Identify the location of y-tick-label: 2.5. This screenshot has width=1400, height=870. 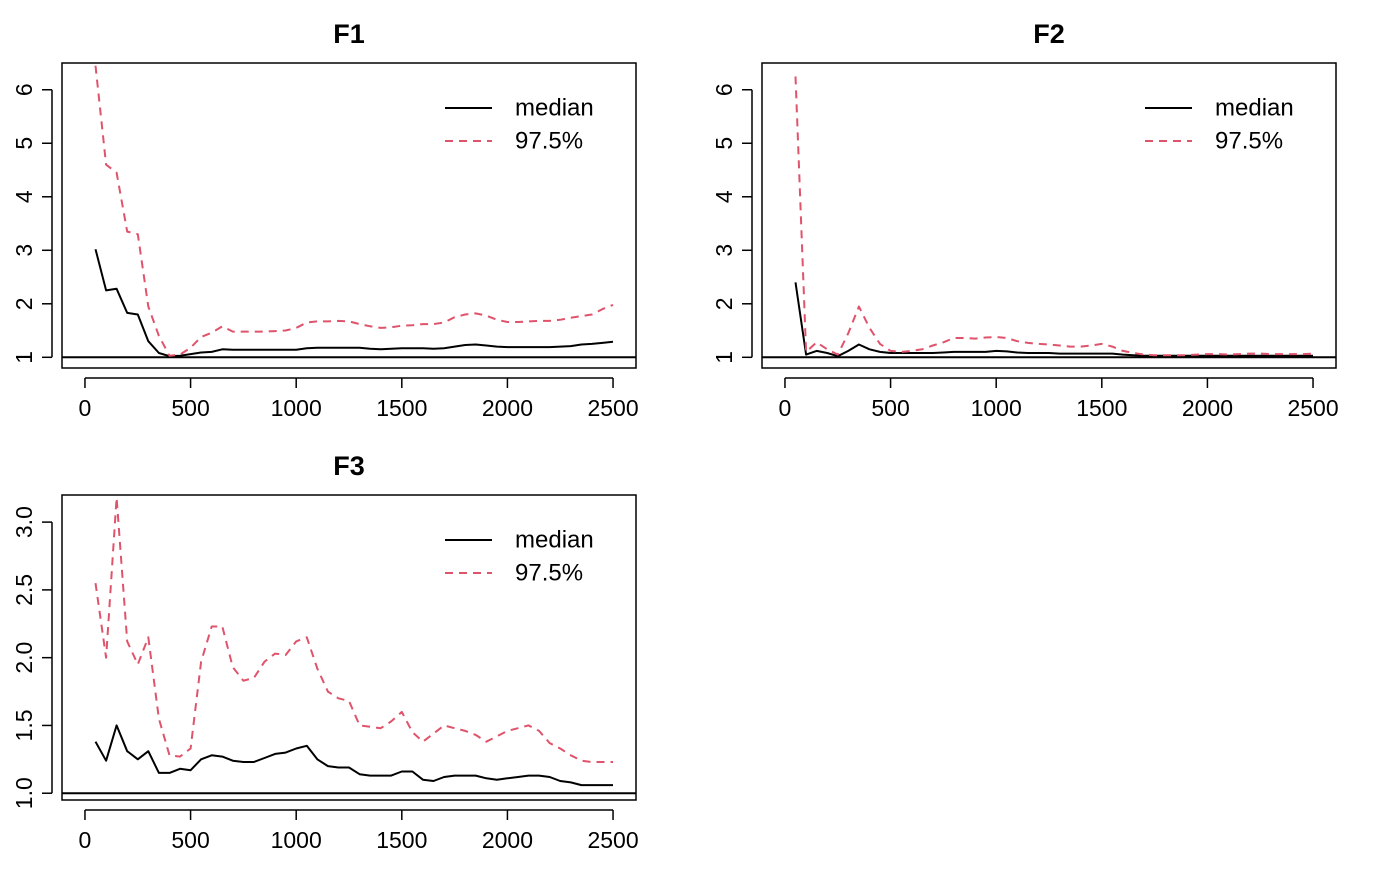
(24, 590).